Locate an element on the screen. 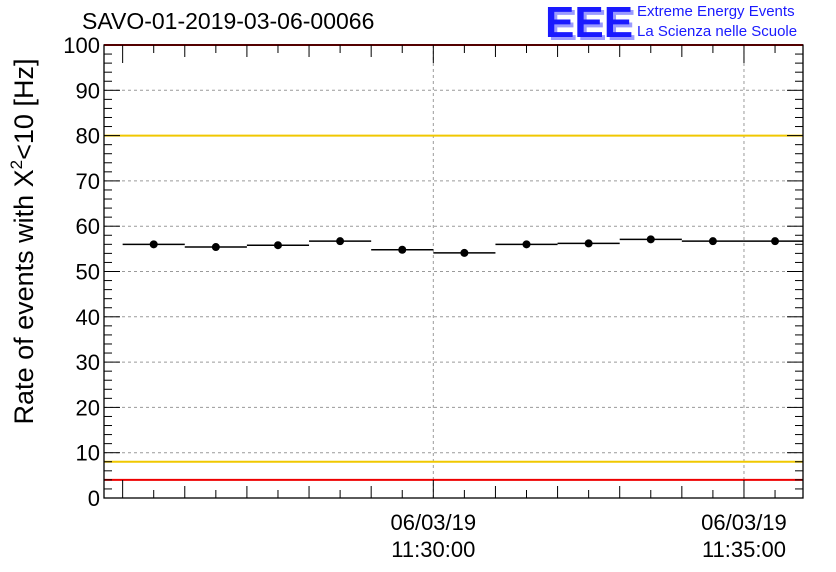 The image size is (836, 572). eee-logo-letters: EEE is located at coordinates (589, 23).